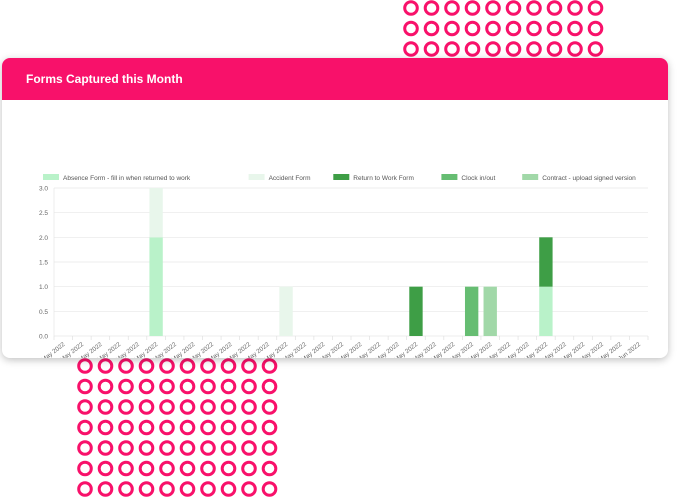 This screenshot has width=680, height=504. I want to click on y-tick-label: 2.0, so click(43, 238).